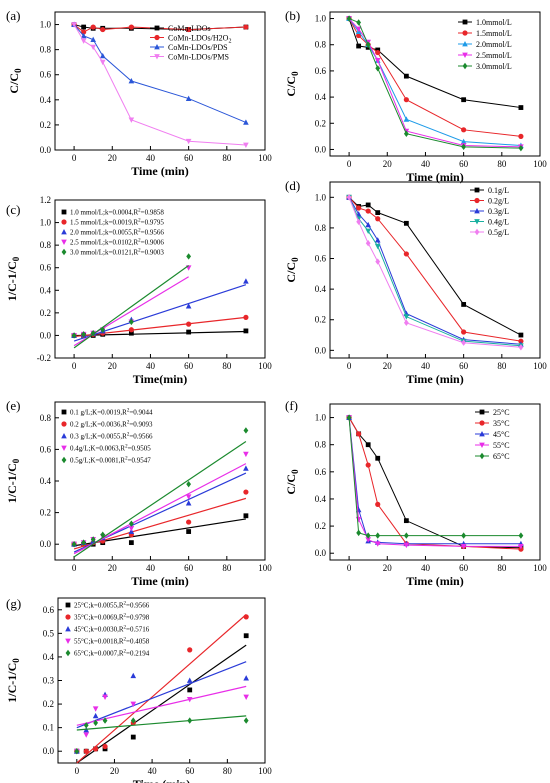 This screenshot has height=783, width=550. I want to click on ylabel-main: 1/C-1/C, so click(12, 483).